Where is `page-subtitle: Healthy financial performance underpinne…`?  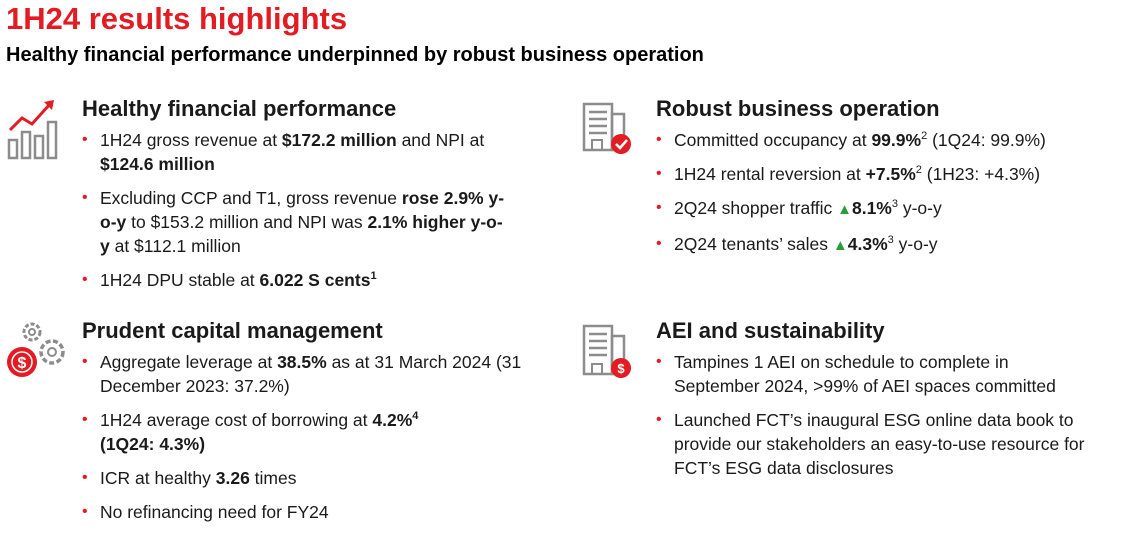
page-subtitle: Healthy financial performance underpinne… is located at coordinates (355, 55).